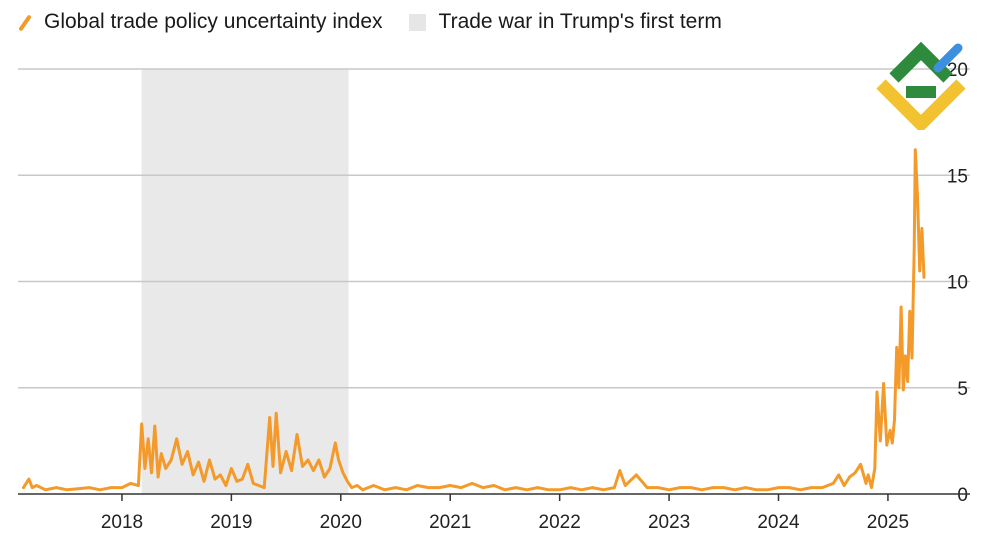  I want to click on x-tick-label-2025: 2025, so click(888, 522).